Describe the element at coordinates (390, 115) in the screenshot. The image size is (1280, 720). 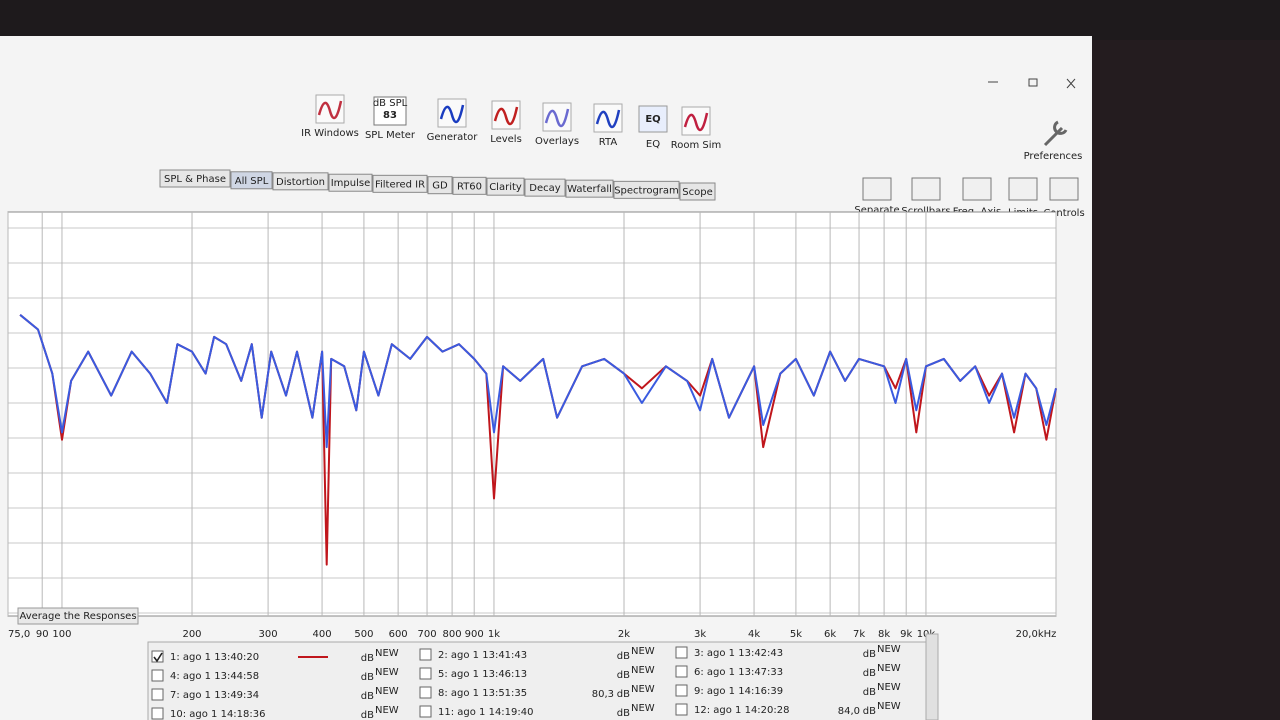
I see `spl-reading: 83` at that location.